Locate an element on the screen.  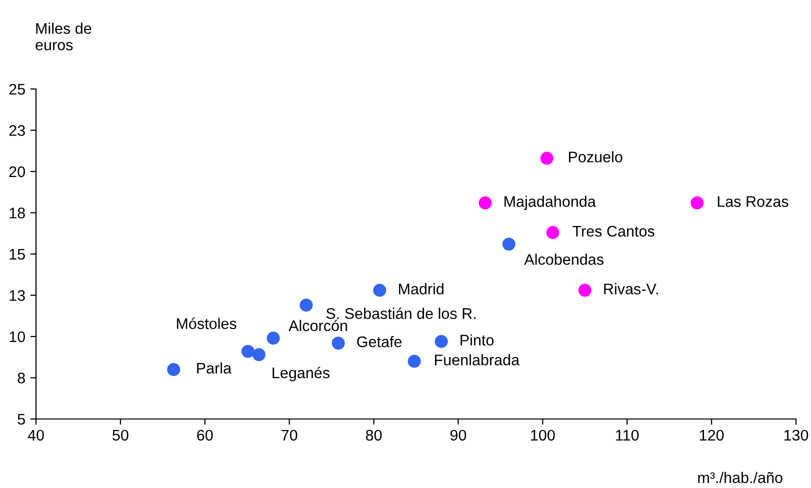
x-tick-label: 60 is located at coordinates (205, 435).